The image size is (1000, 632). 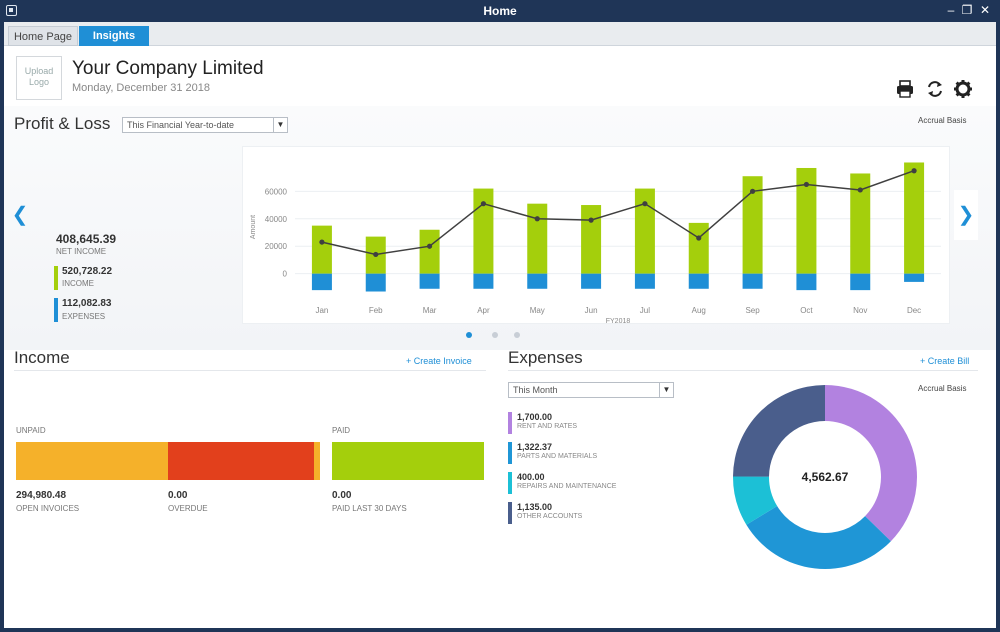 I want to click on net-income-line, so click(x=618, y=213).